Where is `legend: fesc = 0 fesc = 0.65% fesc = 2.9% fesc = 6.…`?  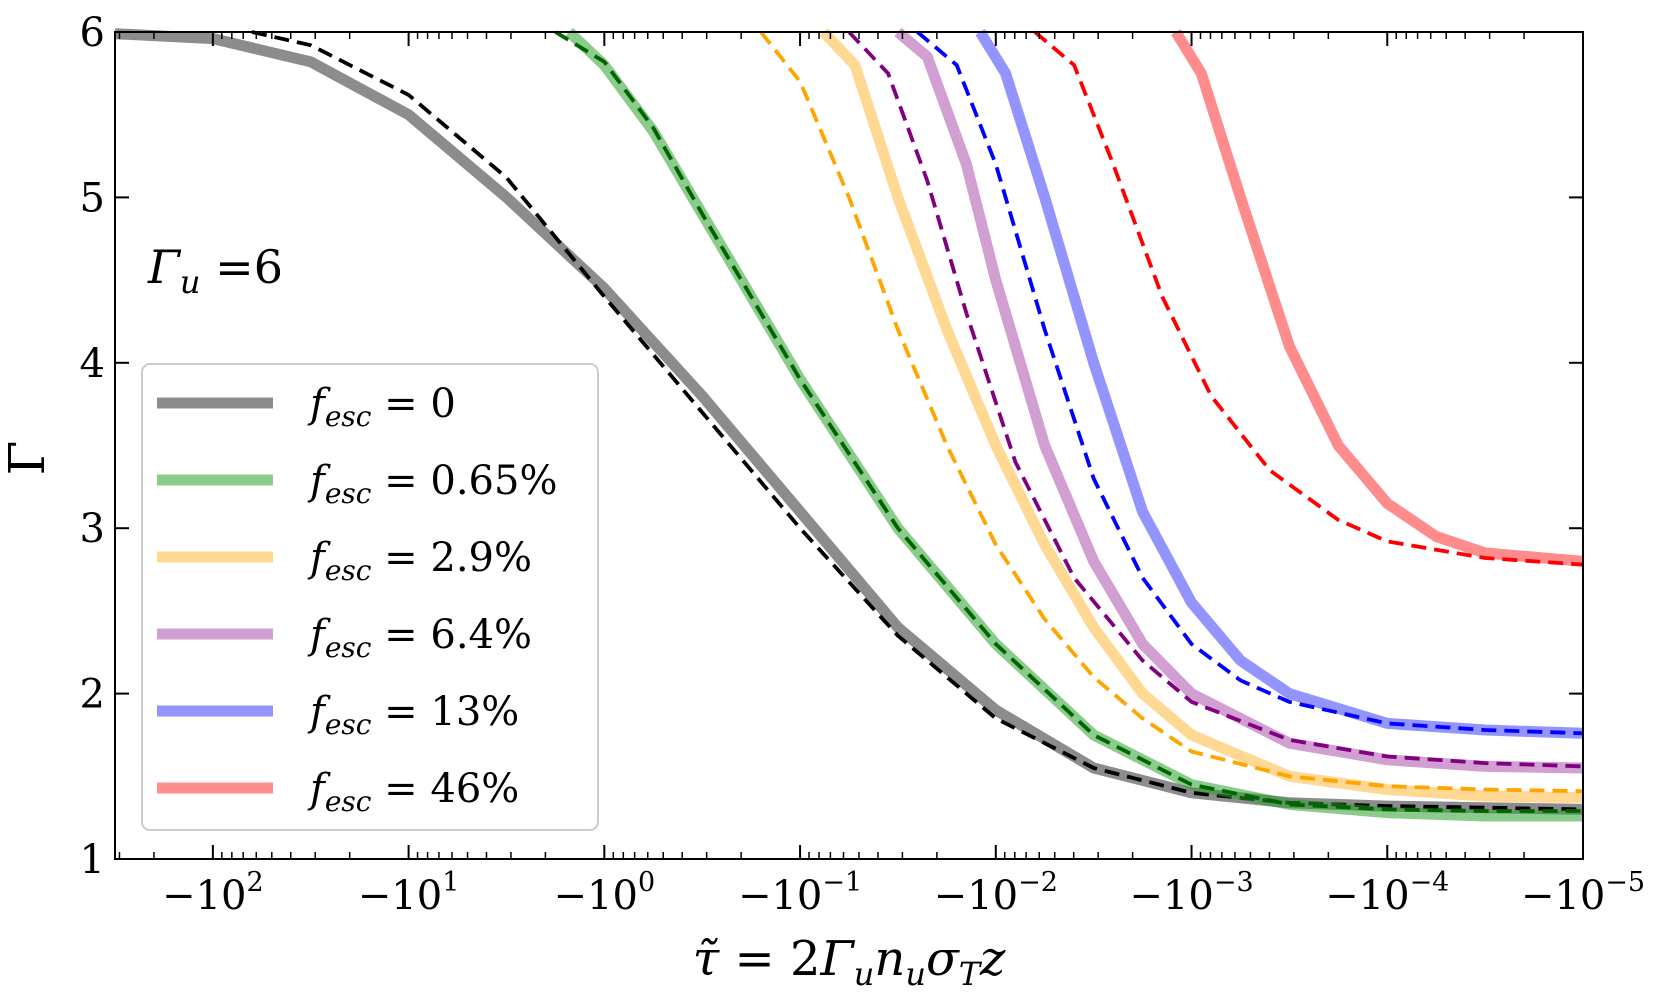
legend: fesc = 0 fesc = 0.65% fesc = 2.9% fesc = 6.… is located at coordinates (370, 597).